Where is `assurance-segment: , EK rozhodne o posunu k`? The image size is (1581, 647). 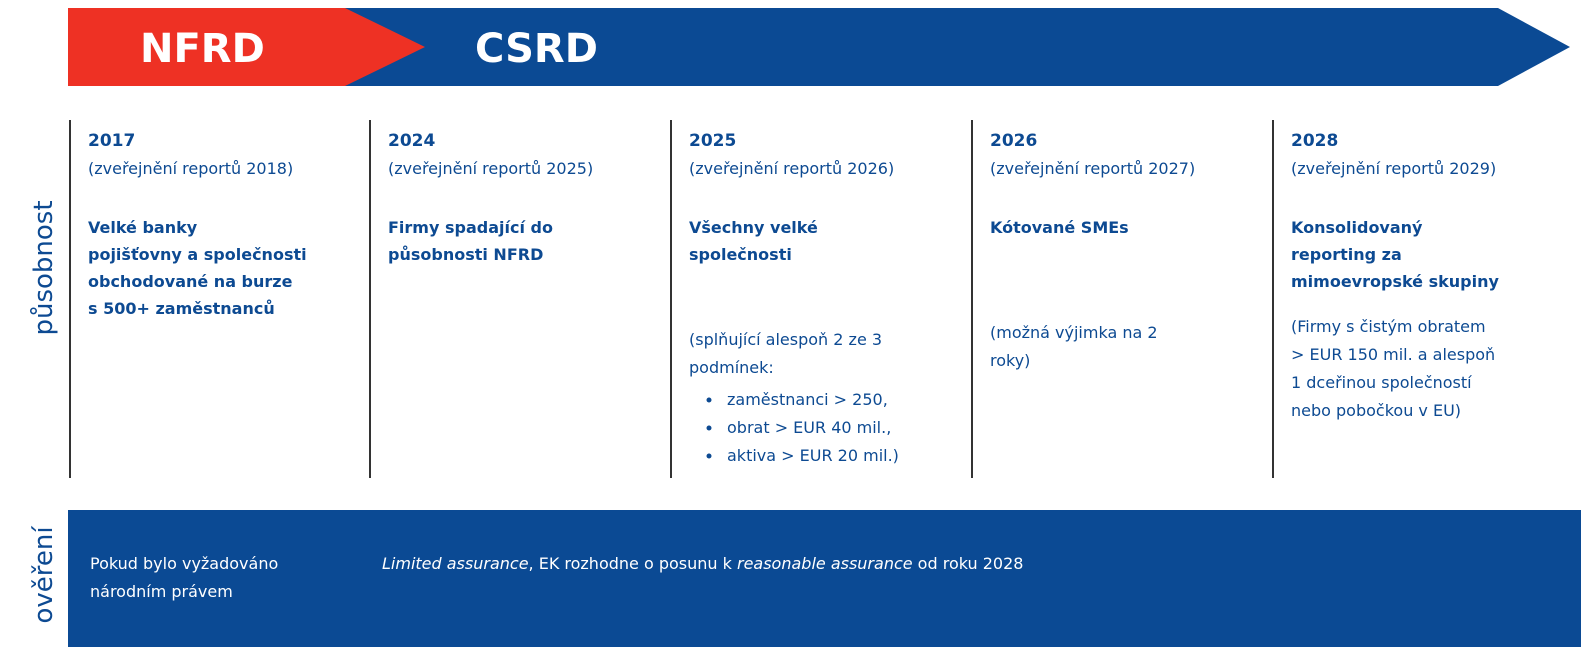
assurance-segment: , EK rozhodne o posunu k is located at coordinates (633, 563).